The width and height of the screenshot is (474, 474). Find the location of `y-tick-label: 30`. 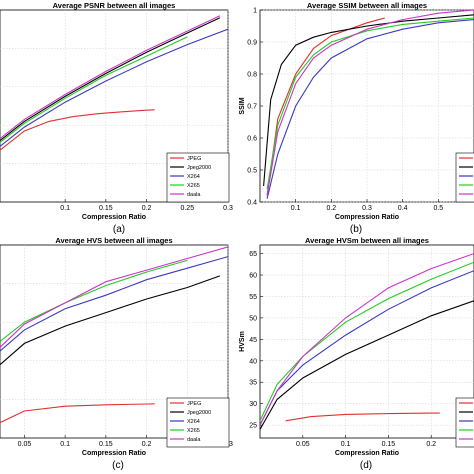

y-tick-label: 30 is located at coordinates (253, 404).